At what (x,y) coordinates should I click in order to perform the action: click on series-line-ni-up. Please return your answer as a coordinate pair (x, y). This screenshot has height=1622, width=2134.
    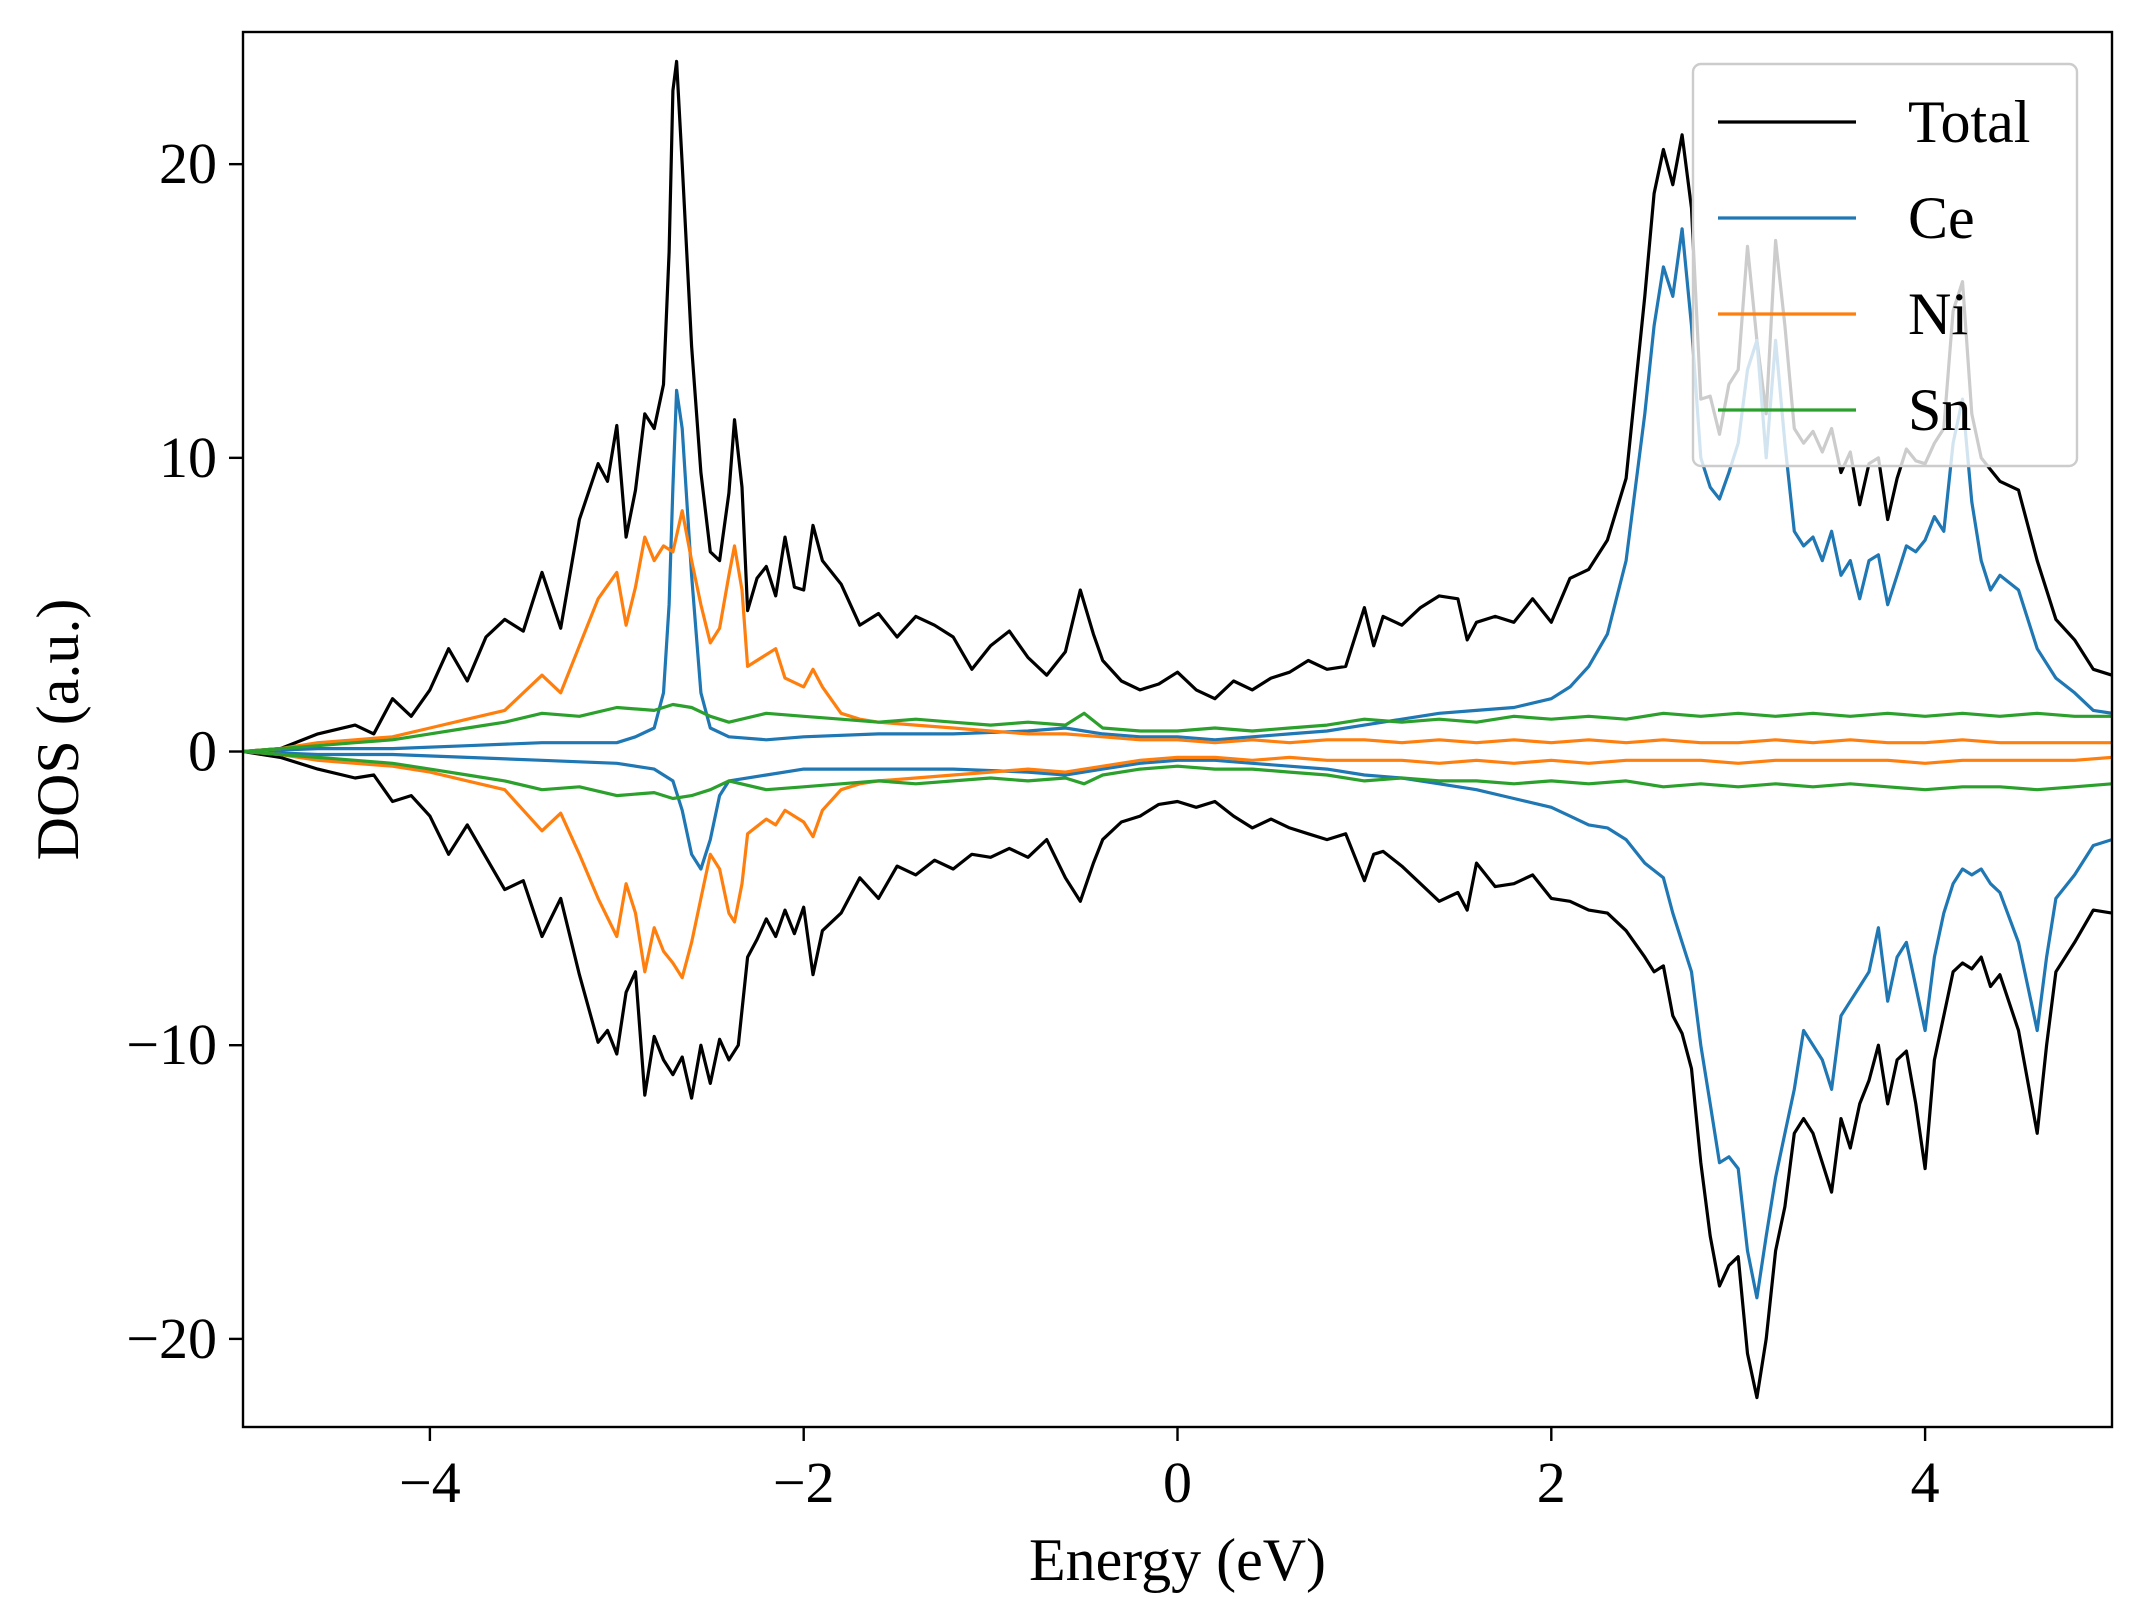
    Looking at the image, I should click on (1177, 631).